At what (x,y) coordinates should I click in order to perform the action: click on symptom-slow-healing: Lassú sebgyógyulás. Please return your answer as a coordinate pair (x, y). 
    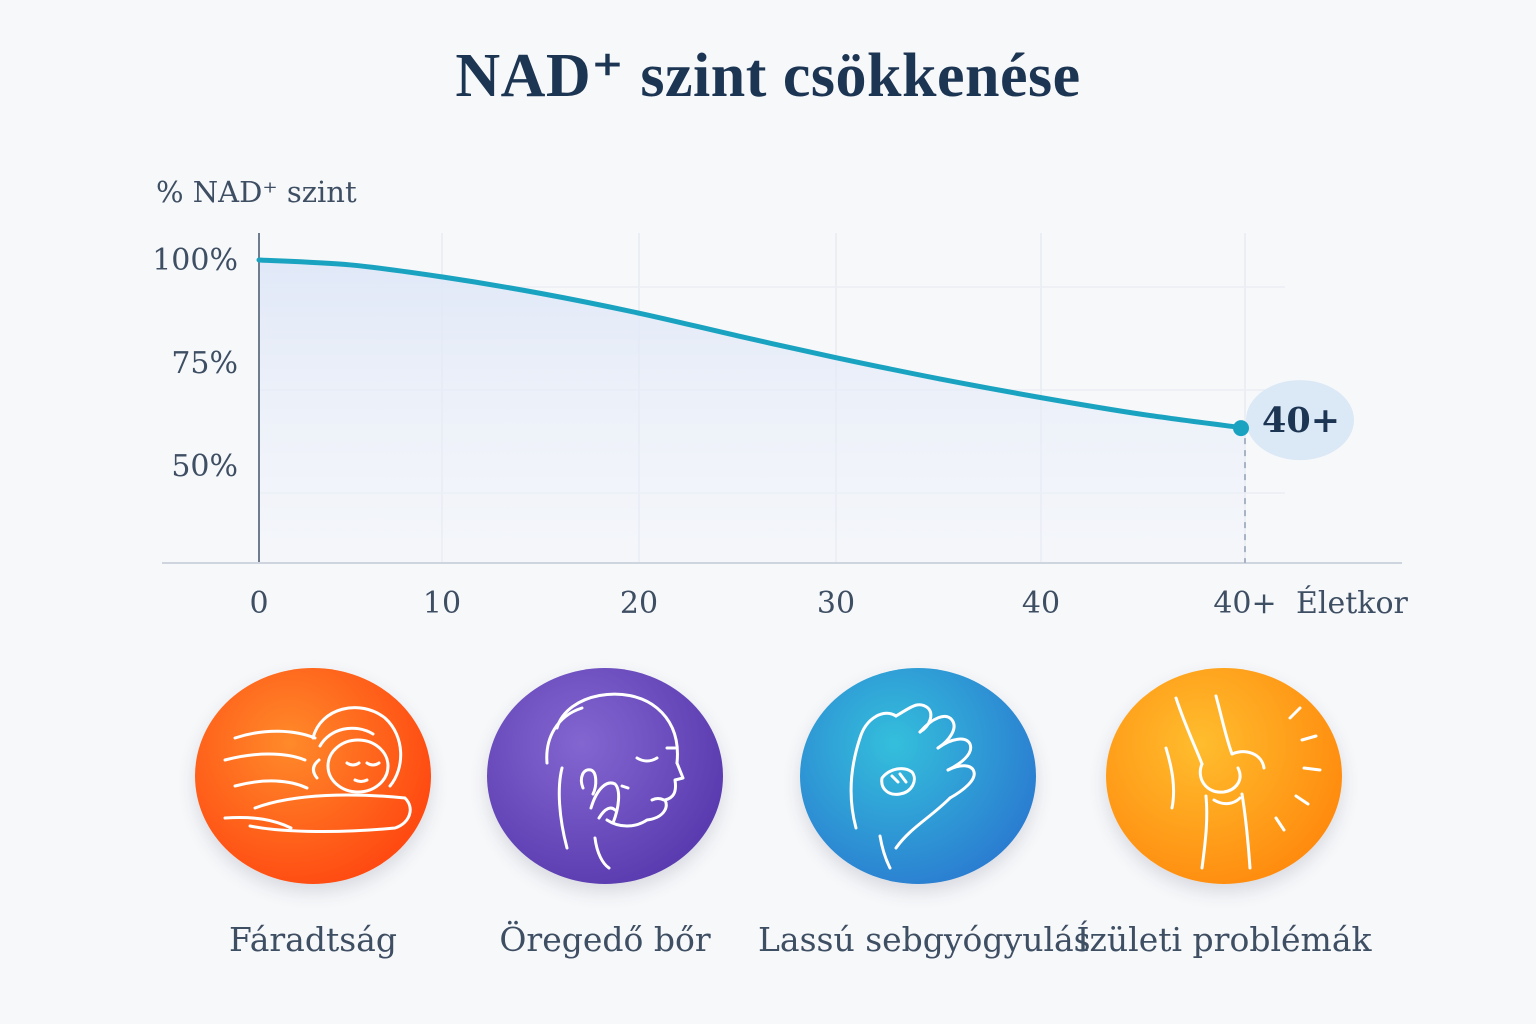
    Looking at the image, I should click on (924, 828).